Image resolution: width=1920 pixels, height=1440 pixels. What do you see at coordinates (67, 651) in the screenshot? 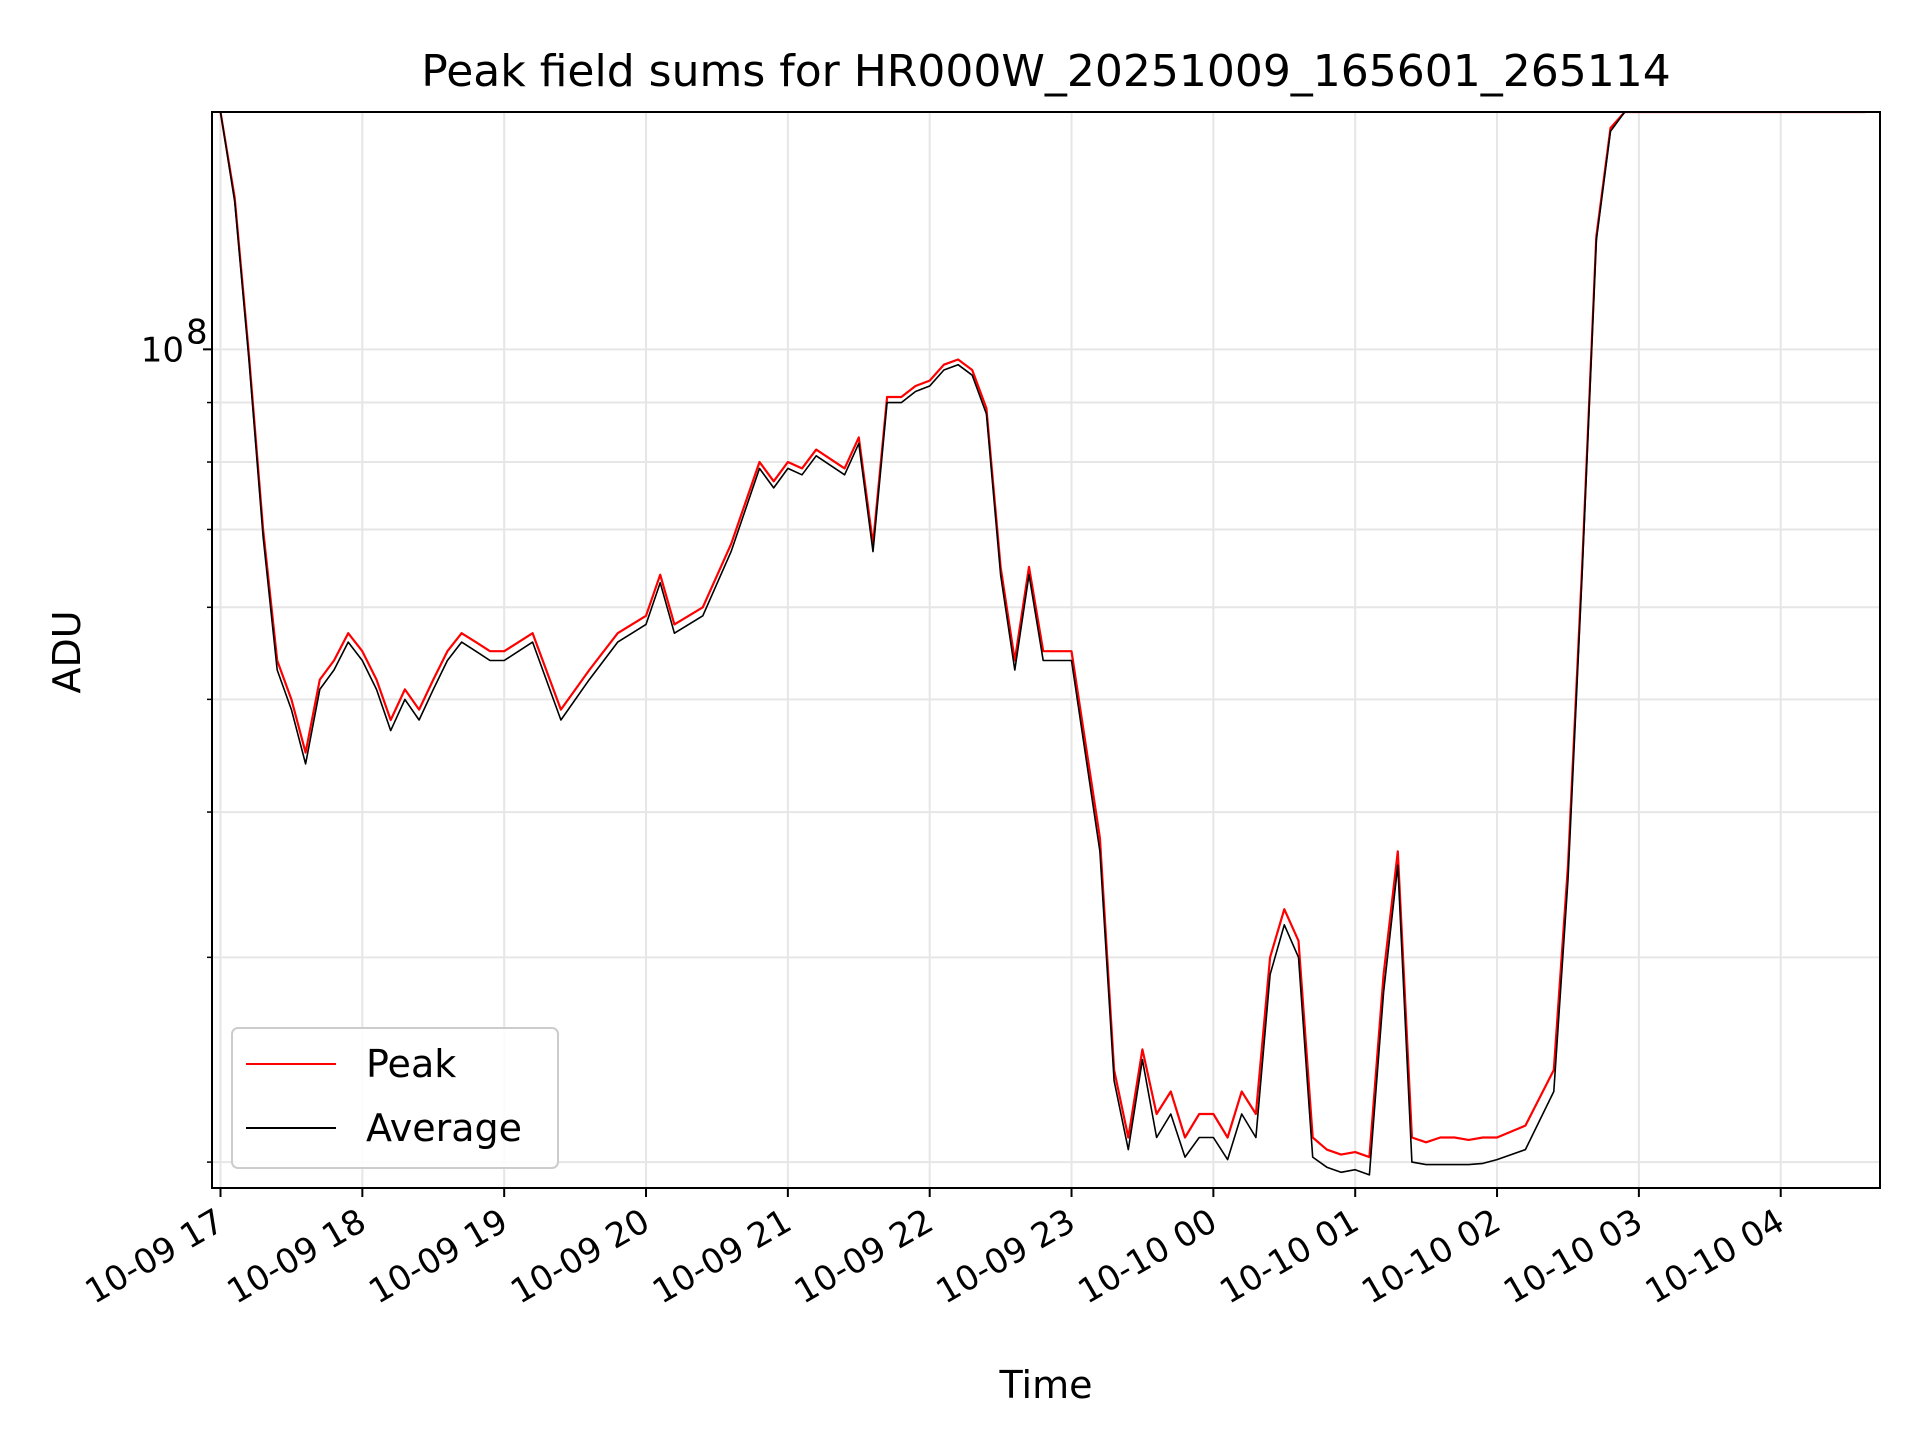
I see `y-axis-label: ADU` at bounding box center [67, 651].